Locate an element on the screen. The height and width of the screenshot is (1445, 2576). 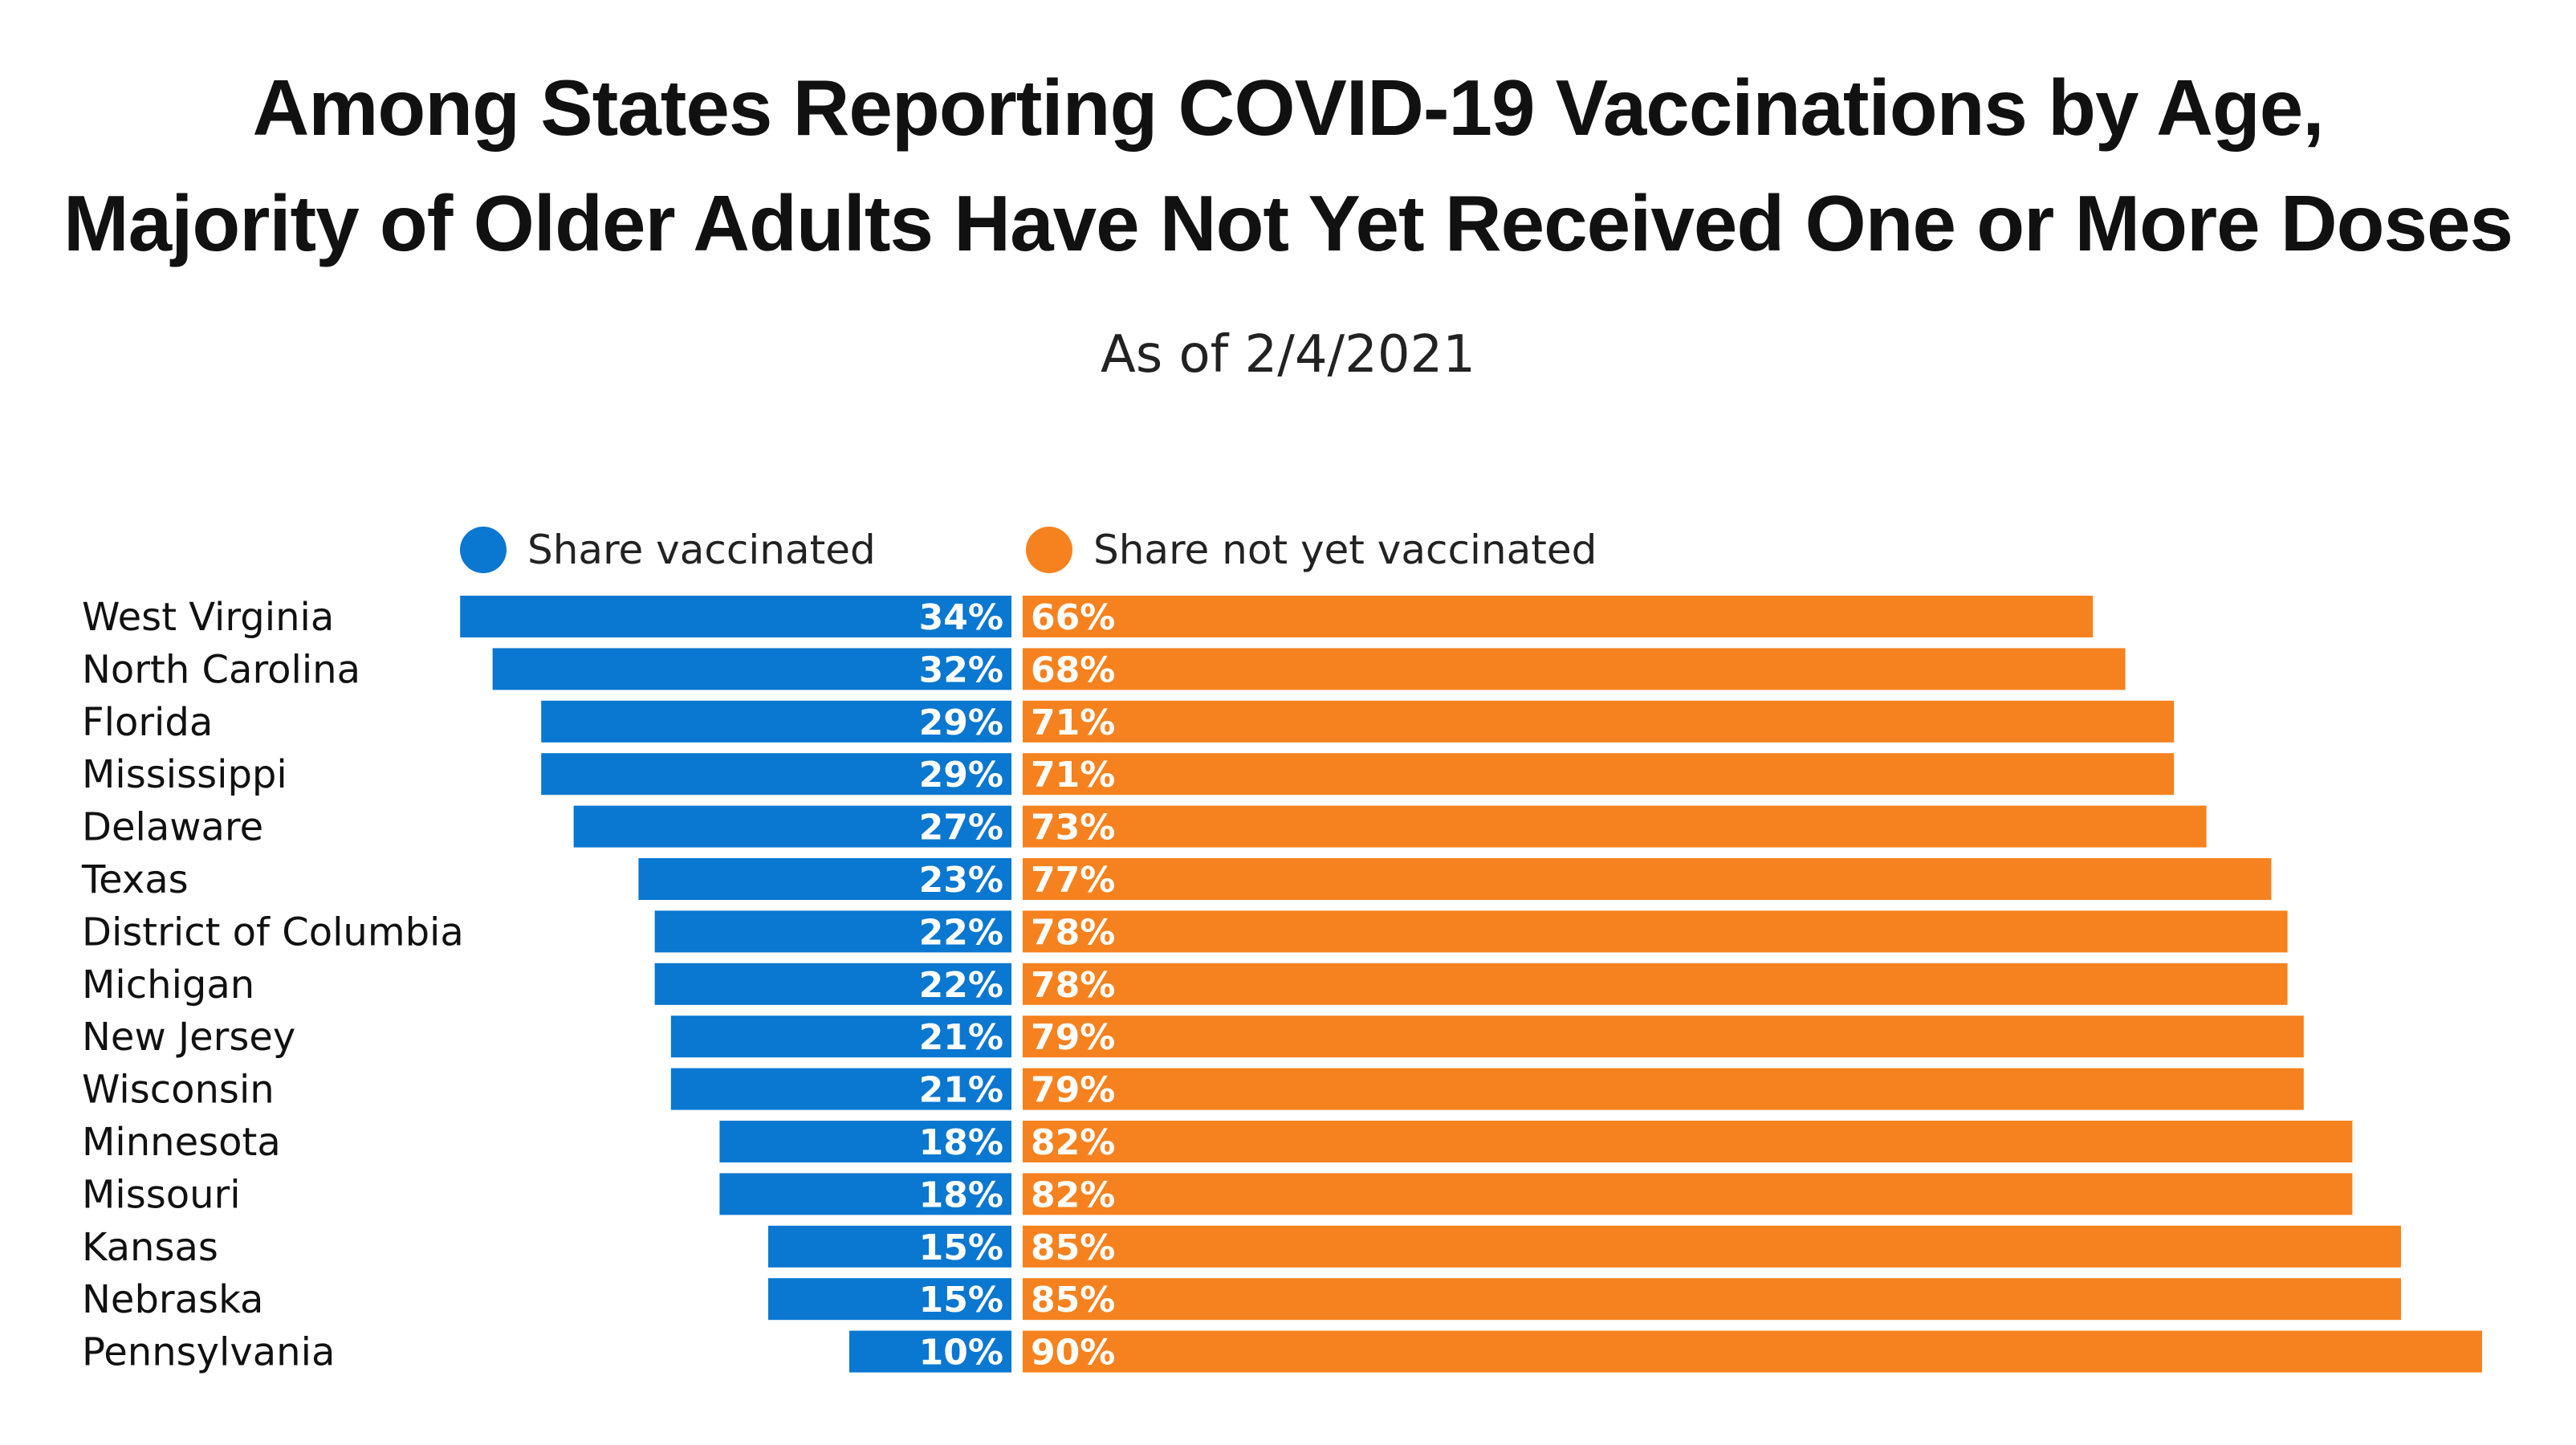
legend-label-not-vaccinated: Share not yet vaccinated is located at coordinates (1345, 550).